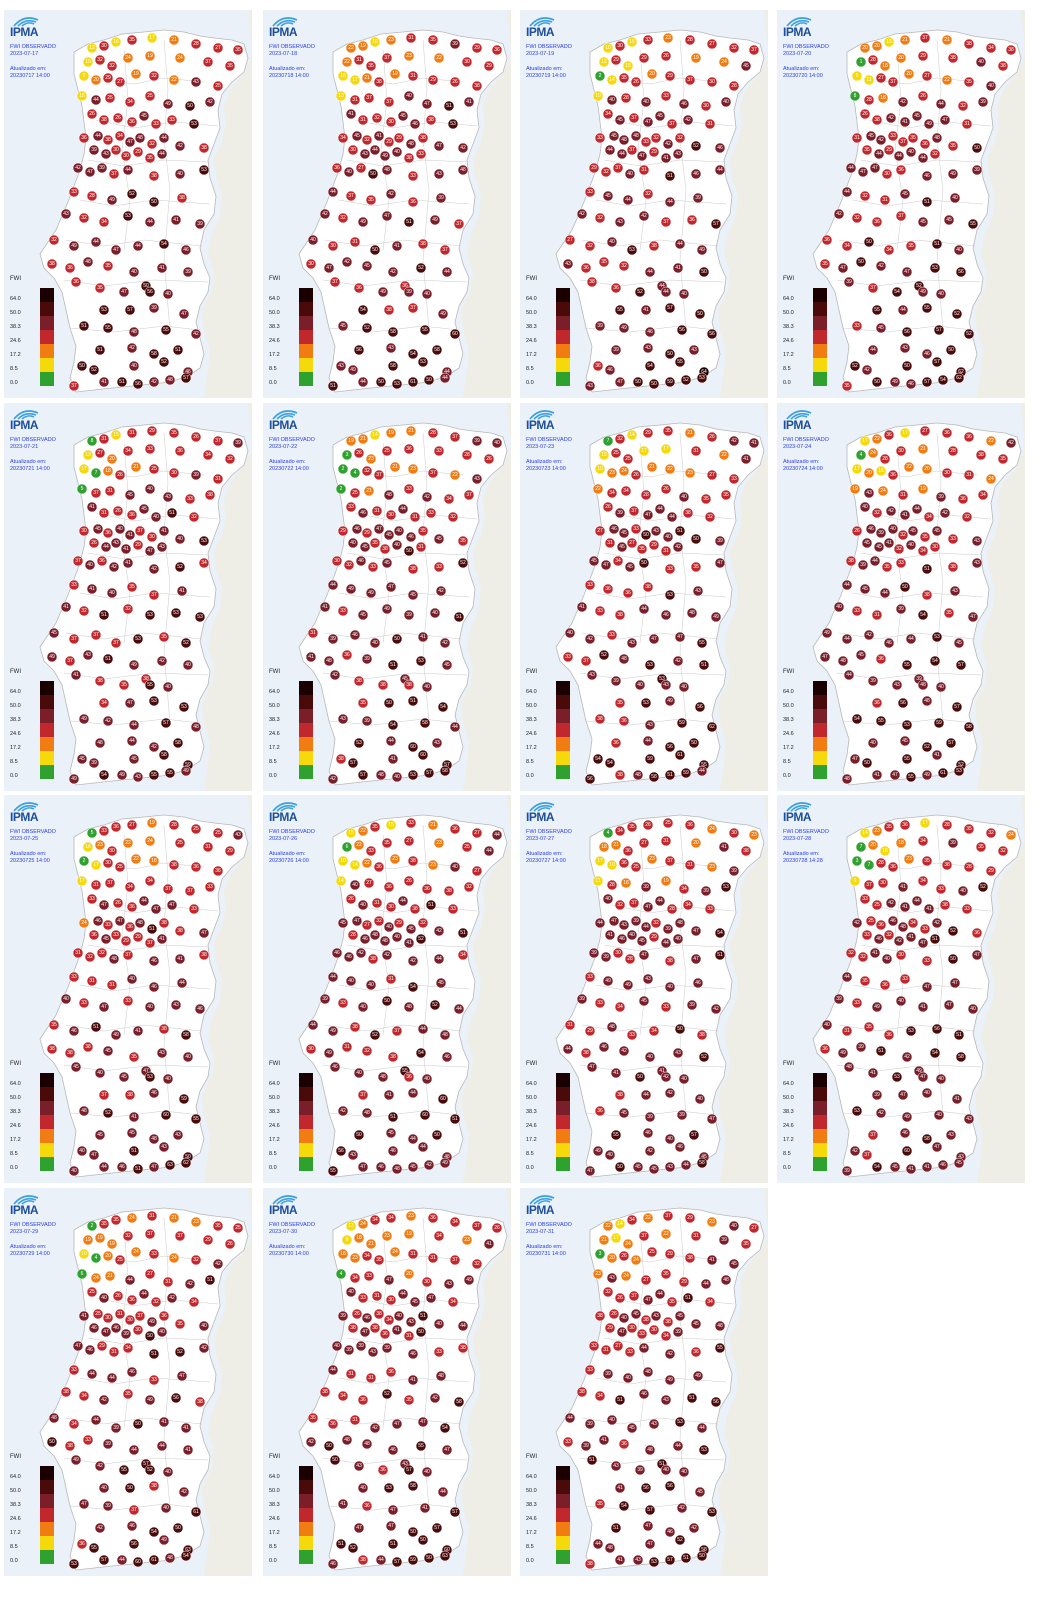 This screenshot has height=1619, width=1050. What do you see at coordinates (885, 593) in the screenshot?
I see `station-value: 44` at bounding box center [885, 593].